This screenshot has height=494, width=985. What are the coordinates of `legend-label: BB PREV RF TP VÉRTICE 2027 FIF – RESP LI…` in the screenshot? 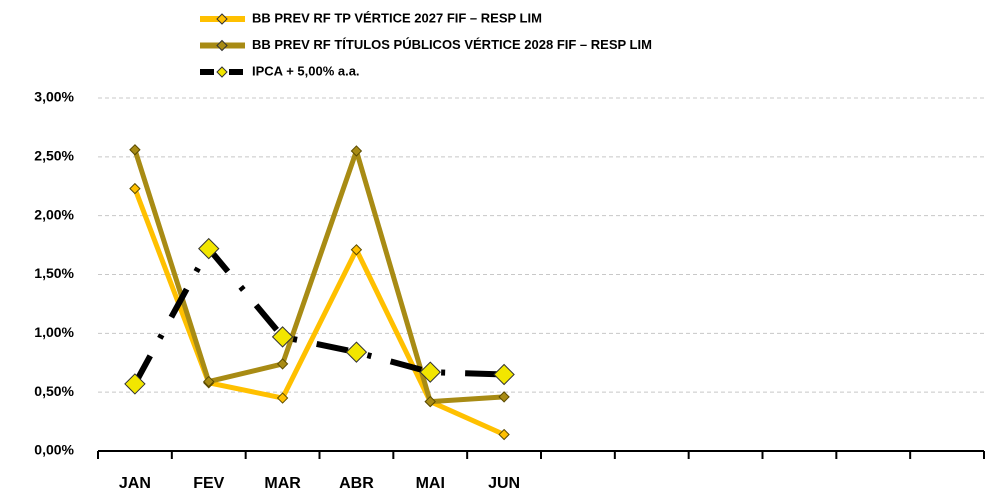 It's located at (397, 17).